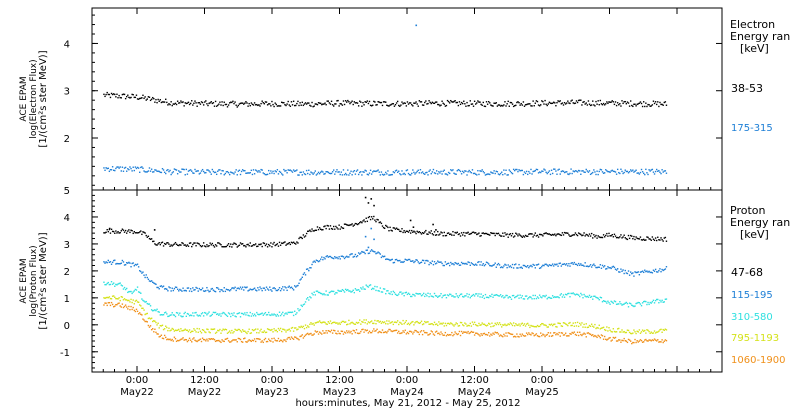  Describe the element at coordinates (204, 392) in the screenshot. I see `x-tick-label: May22` at that location.